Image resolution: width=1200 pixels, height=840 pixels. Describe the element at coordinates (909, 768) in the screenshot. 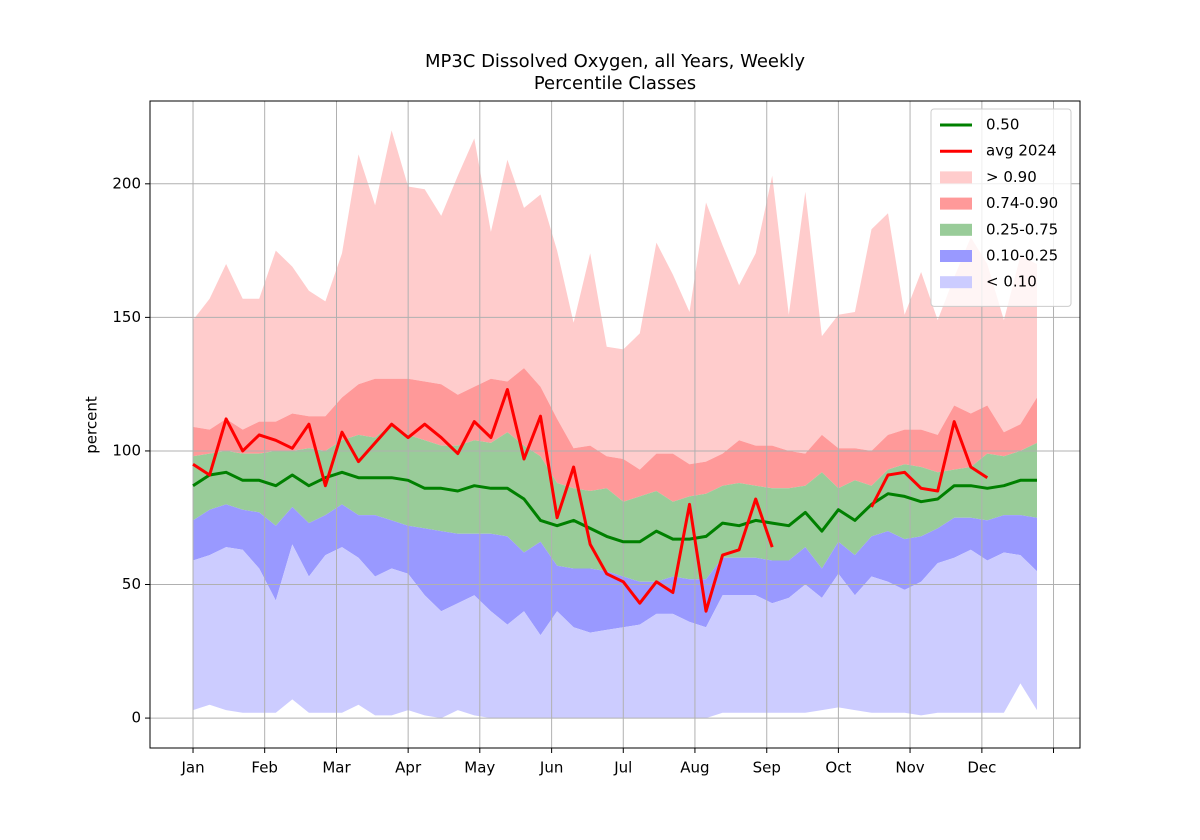

I see `x-tick-label: Nov` at that location.